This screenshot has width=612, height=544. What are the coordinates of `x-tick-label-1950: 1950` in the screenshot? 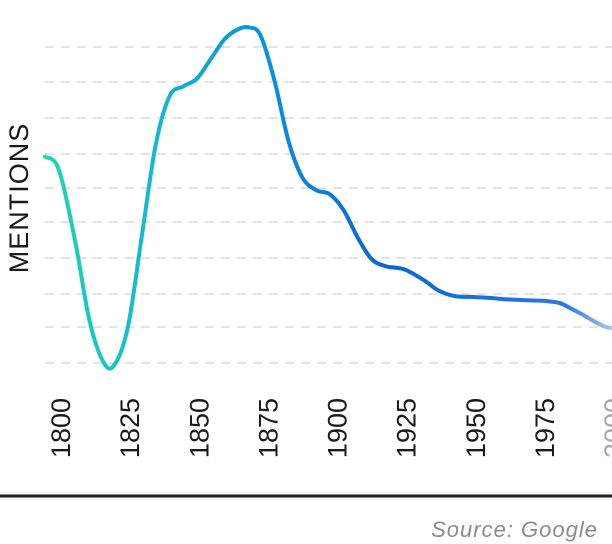 It's located at (476, 428).